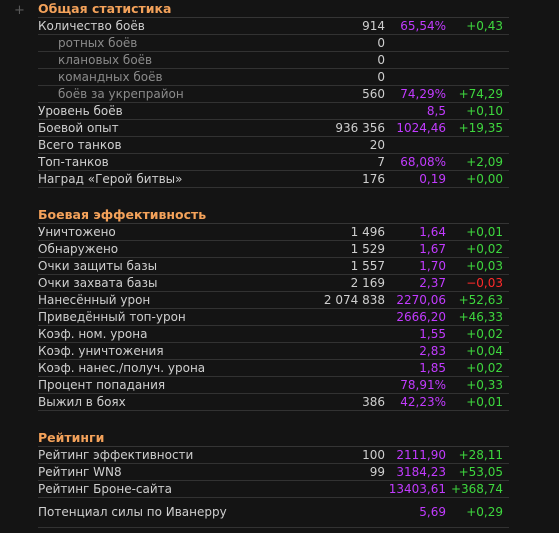  I want to click on stat-label: Рейтинг эффективности, so click(116, 455).